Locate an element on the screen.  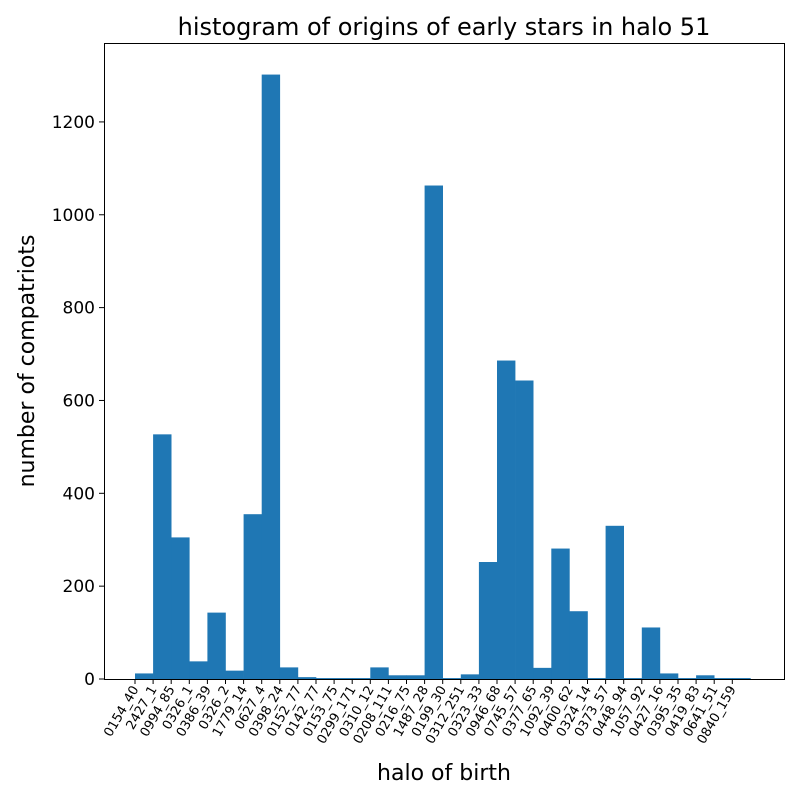
y-tick-label: 1200 is located at coordinates (73, 123).